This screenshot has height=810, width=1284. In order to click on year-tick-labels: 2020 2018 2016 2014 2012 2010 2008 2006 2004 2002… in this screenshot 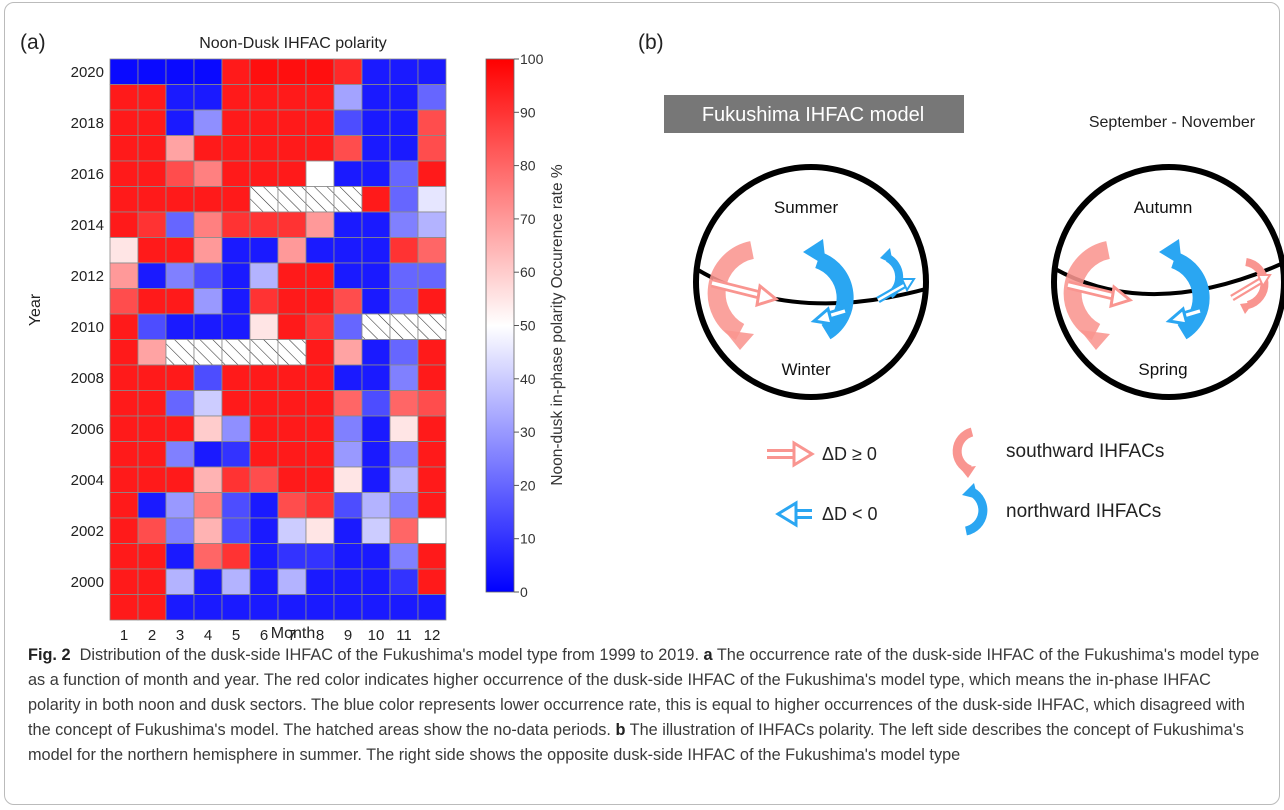, I will do `click(87, 327)`.